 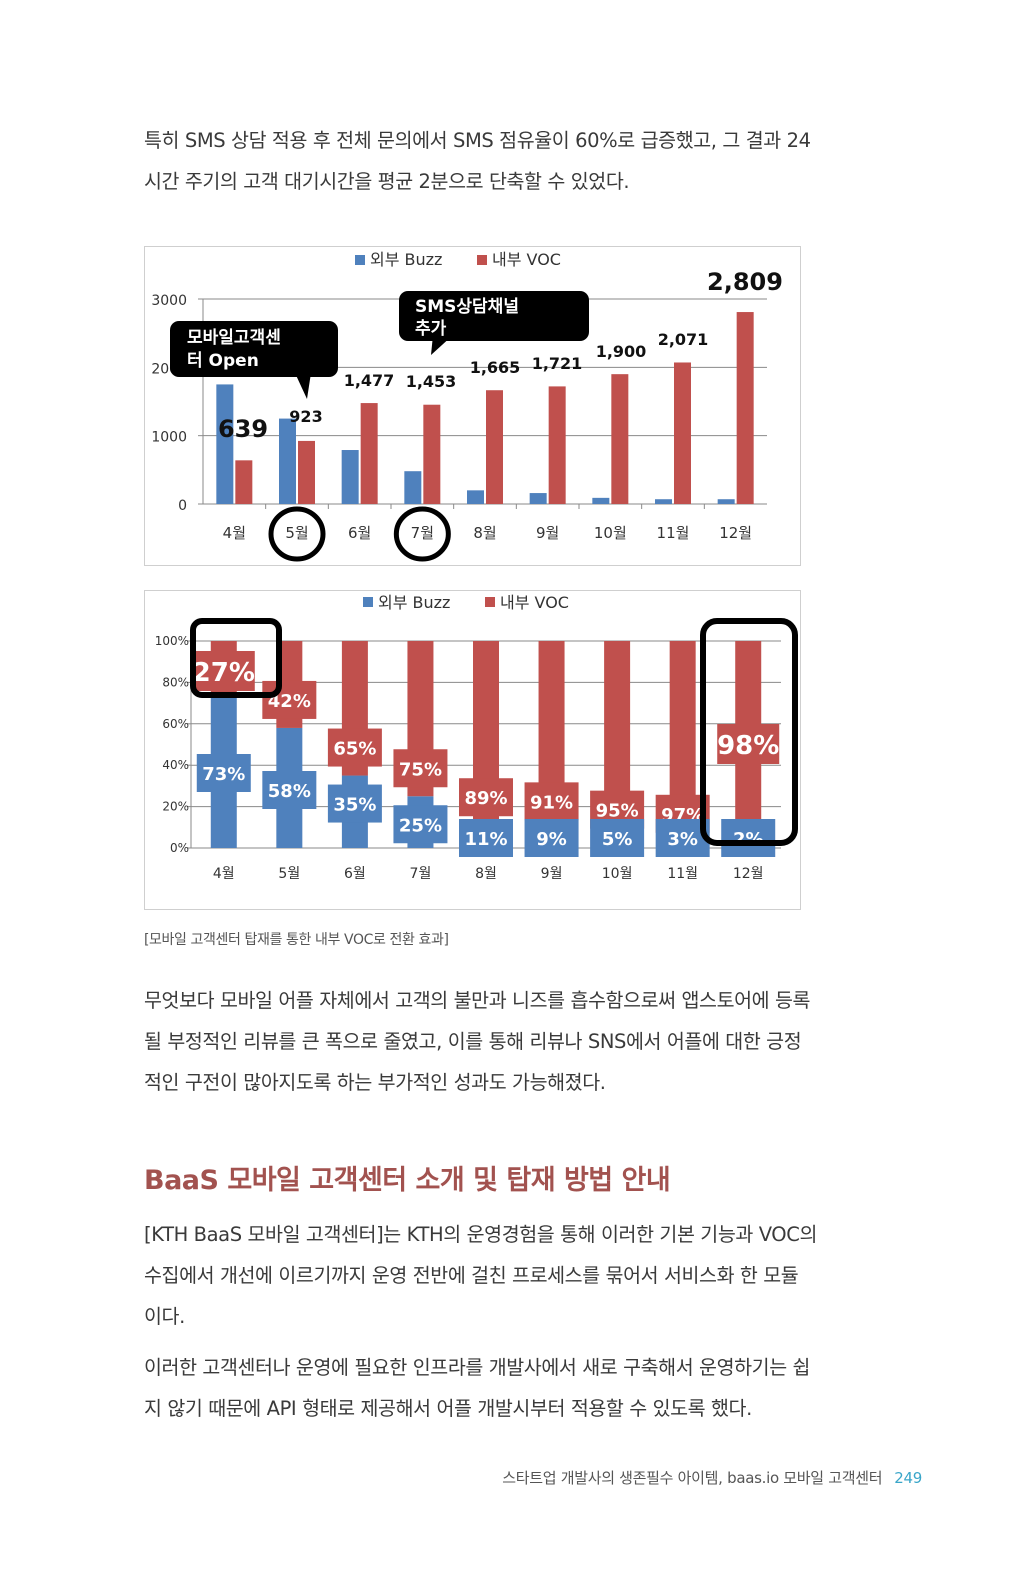 What do you see at coordinates (908, 1478) in the screenshot?
I see `page-number: 249` at bounding box center [908, 1478].